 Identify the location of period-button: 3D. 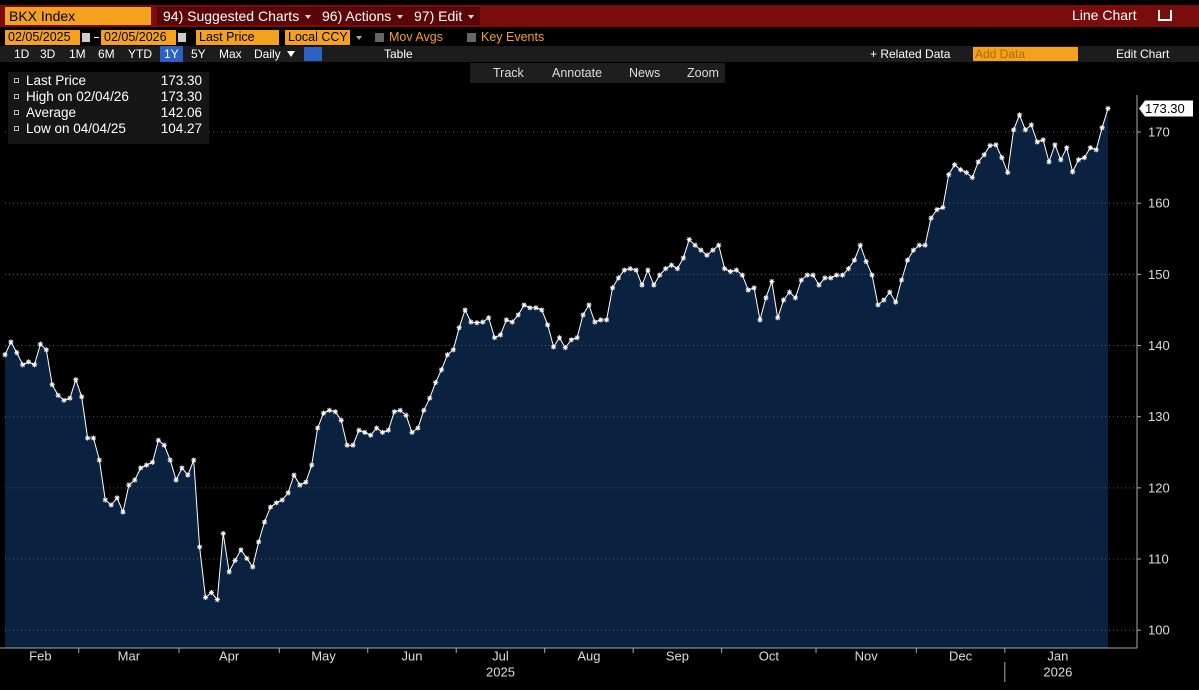
(48, 54).